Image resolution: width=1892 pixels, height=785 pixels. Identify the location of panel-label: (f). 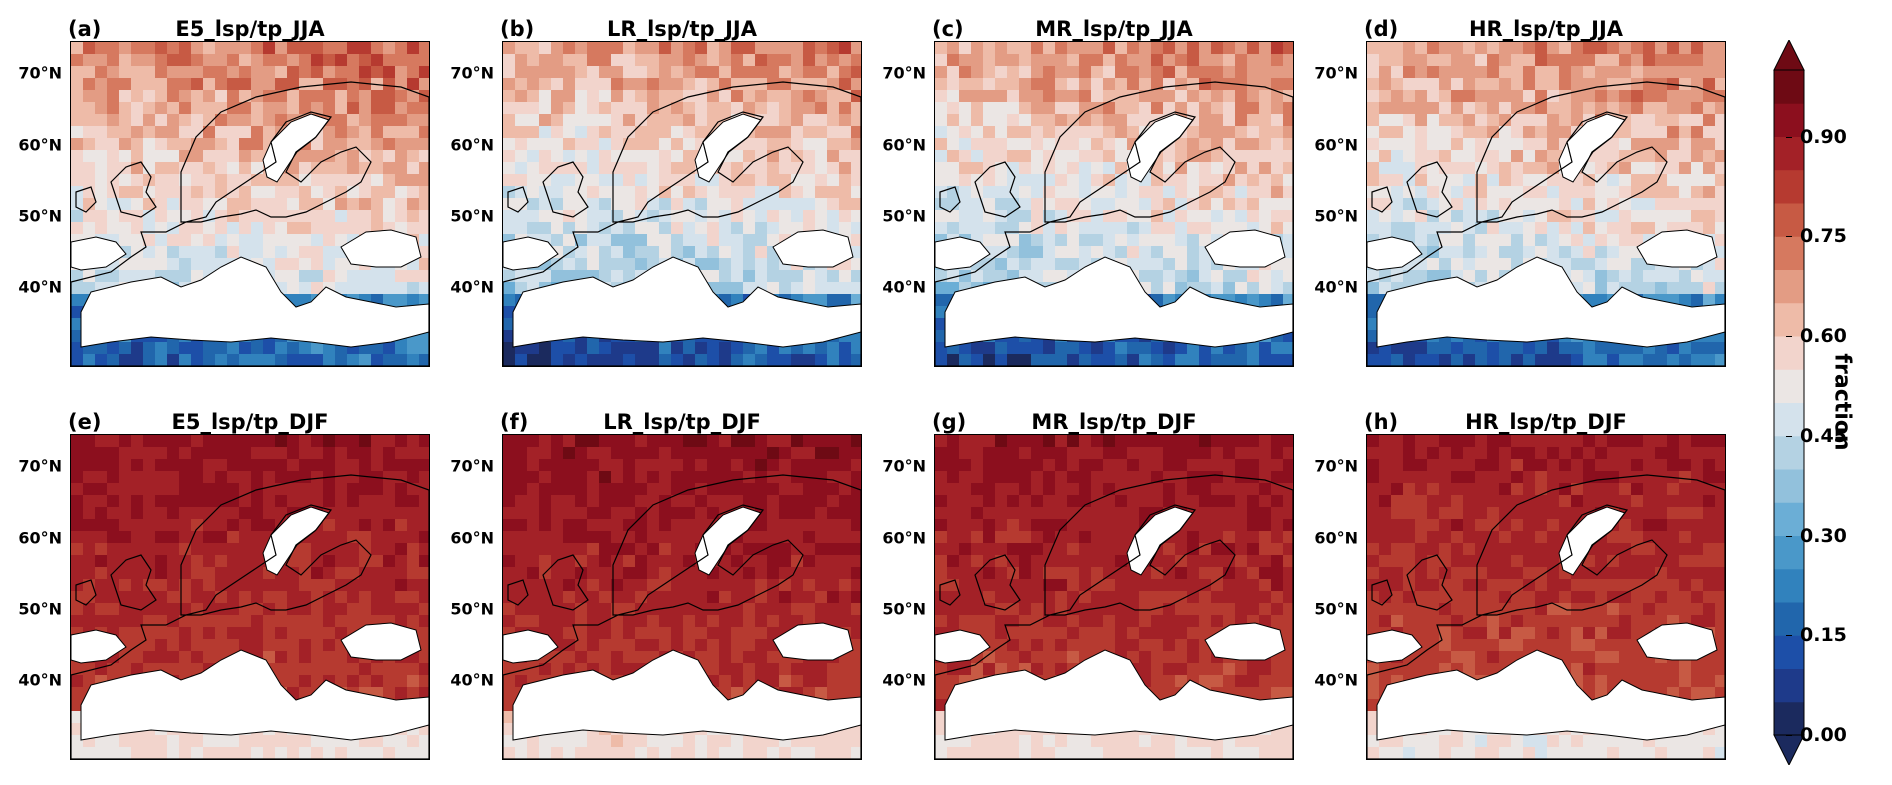
(514, 422).